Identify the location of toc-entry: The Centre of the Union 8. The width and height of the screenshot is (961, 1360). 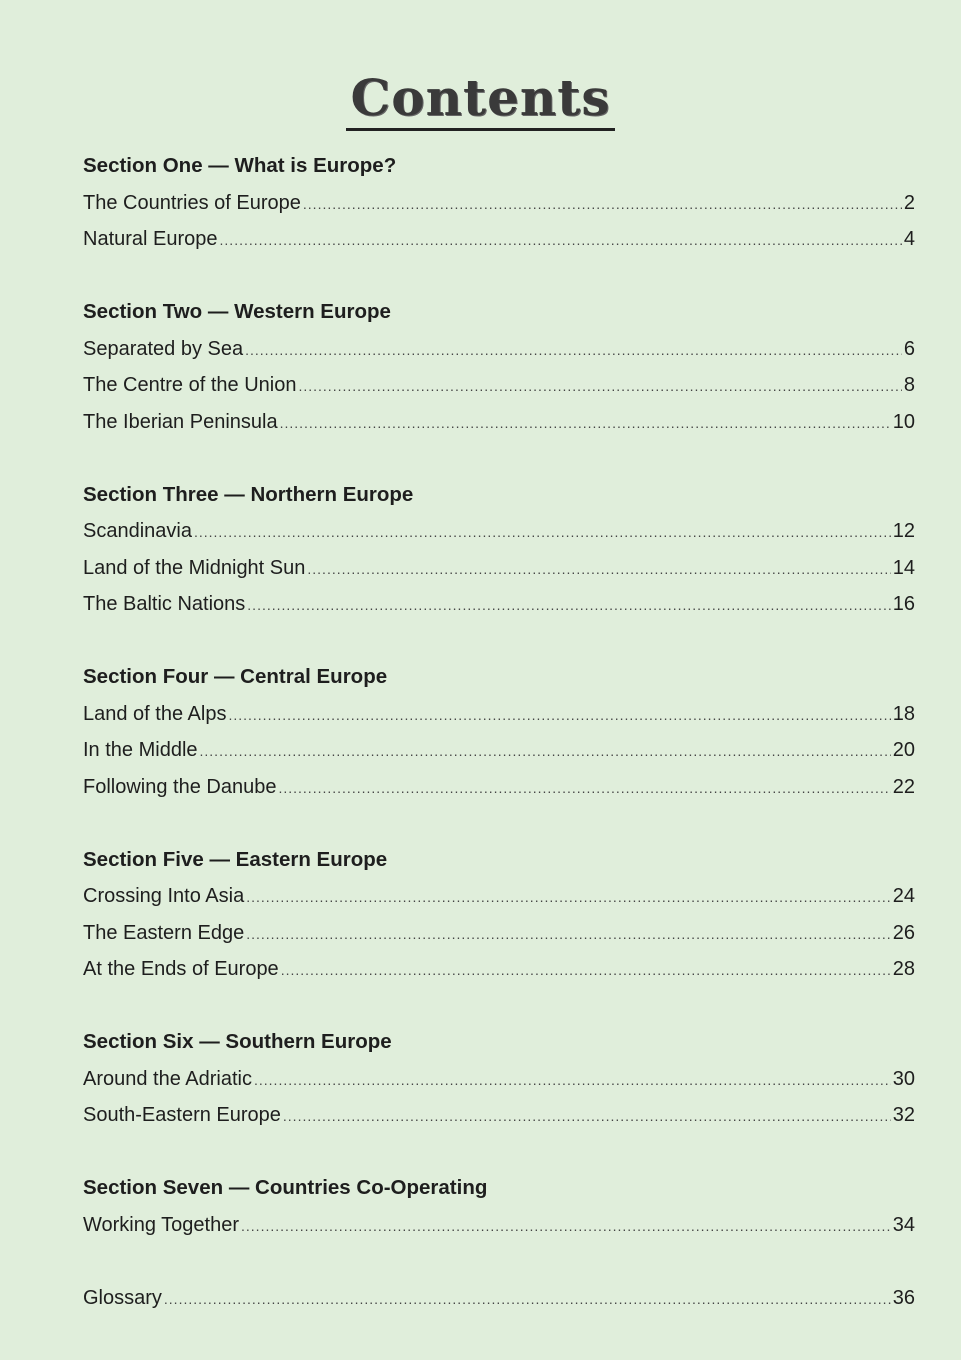
(499, 385).